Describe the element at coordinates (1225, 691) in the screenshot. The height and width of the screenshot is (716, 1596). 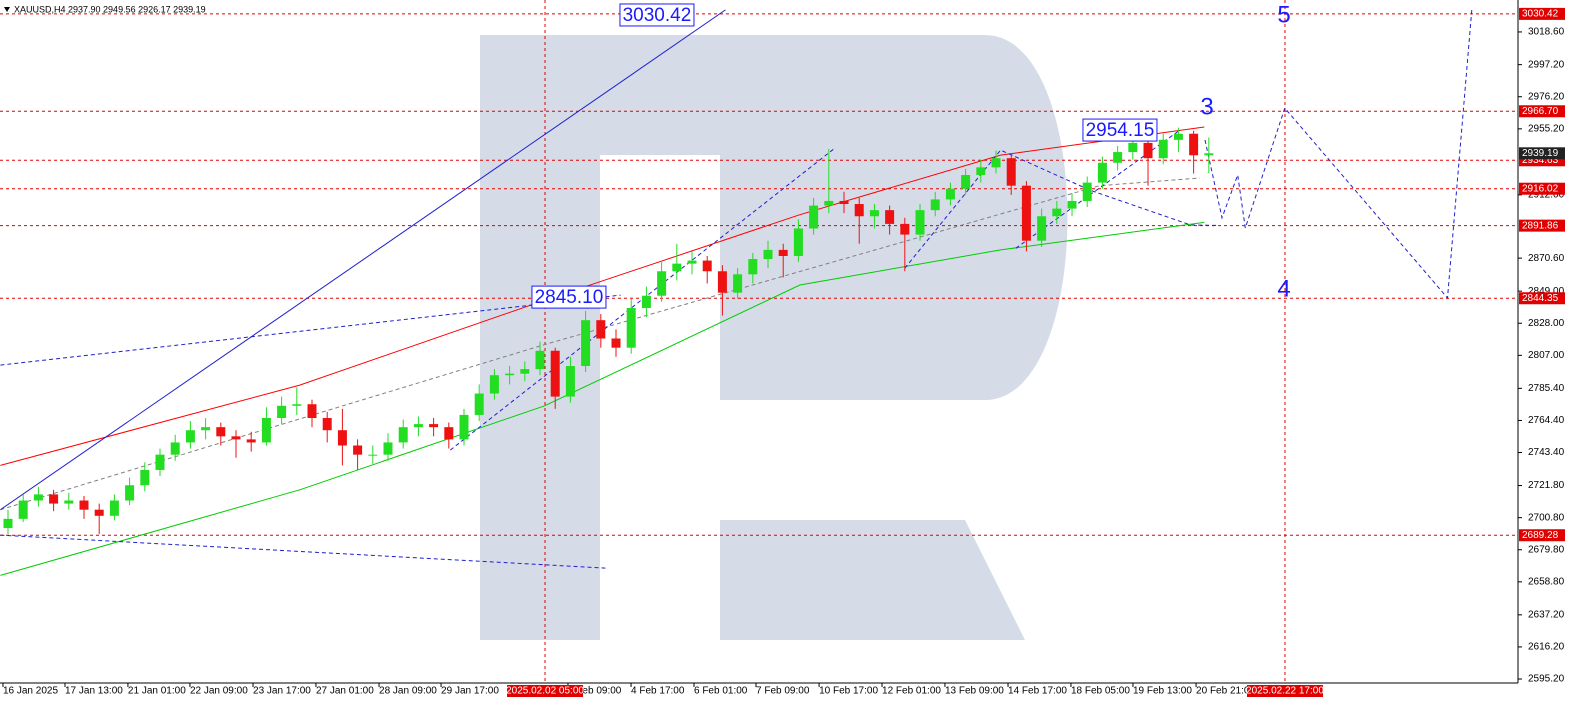
I see `x-tick-label: 20 Feb 21:00` at that location.